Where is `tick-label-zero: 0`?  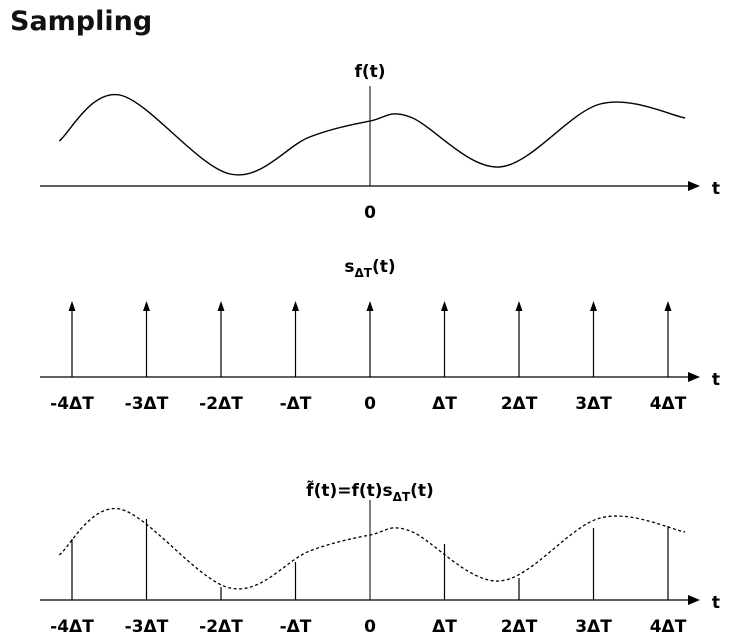 tick-label-zero: 0 is located at coordinates (370, 213).